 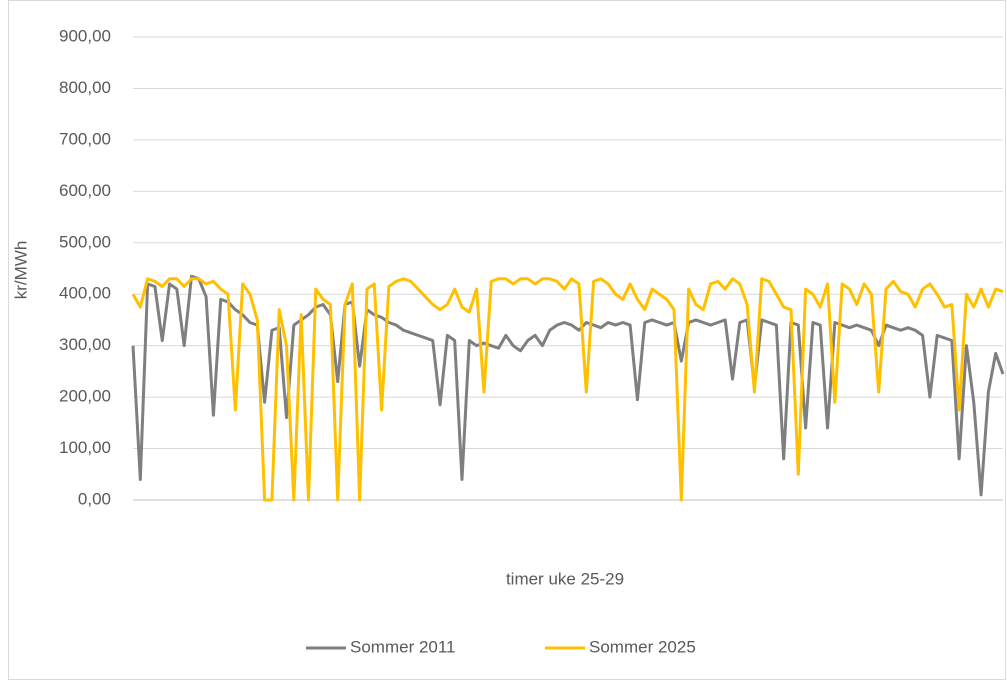 What do you see at coordinates (85, 138) in the screenshot?
I see `y-tick-label: 700,00` at bounding box center [85, 138].